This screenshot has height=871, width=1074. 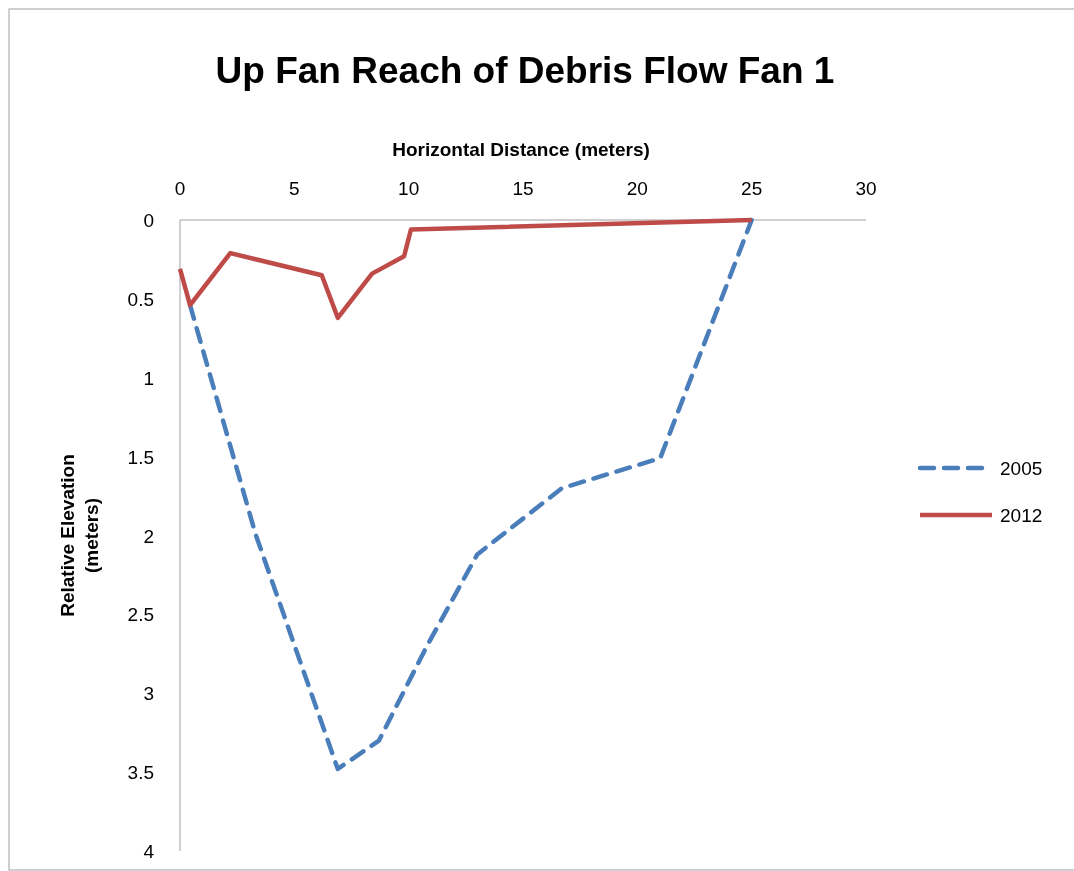 I want to click on legend-label: 2005, so click(x=1021, y=468).